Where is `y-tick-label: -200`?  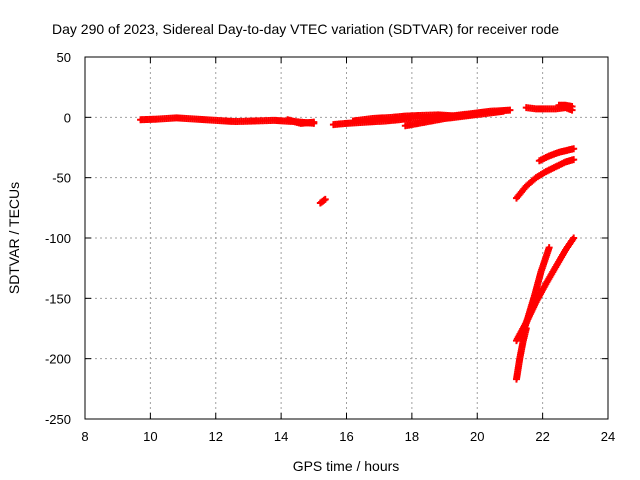 y-tick-label: -200 is located at coordinates (58, 359).